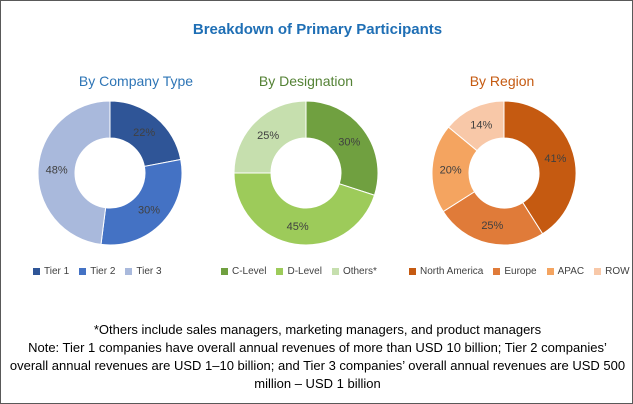 The image size is (633, 404). Describe the element at coordinates (249, 271) in the screenshot. I see `legend-label: C-Level` at that location.